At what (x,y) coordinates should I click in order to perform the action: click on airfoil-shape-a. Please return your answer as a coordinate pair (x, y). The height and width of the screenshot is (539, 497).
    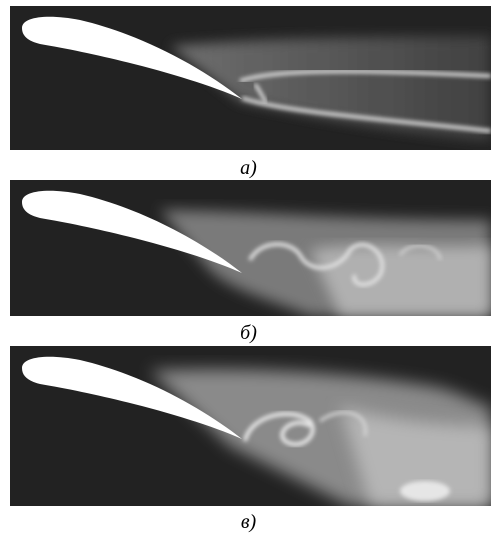
    Looking at the image, I should click on (132, 58).